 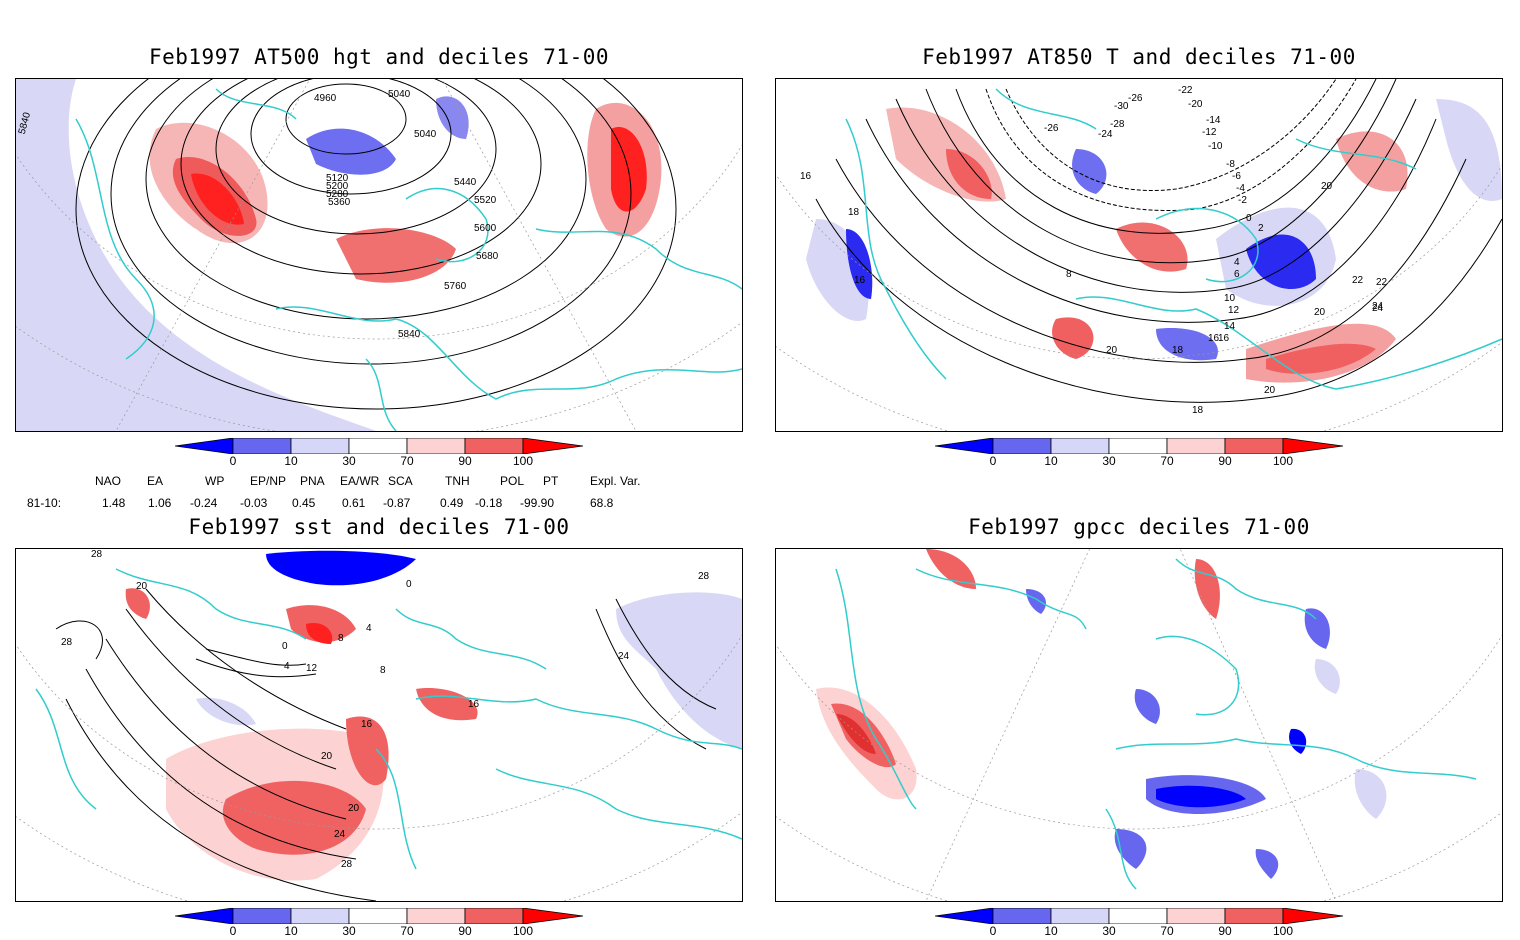 What do you see at coordinates (1178, 350) in the screenshot?
I see `contour-label: 18` at bounding box center [1178, 350].